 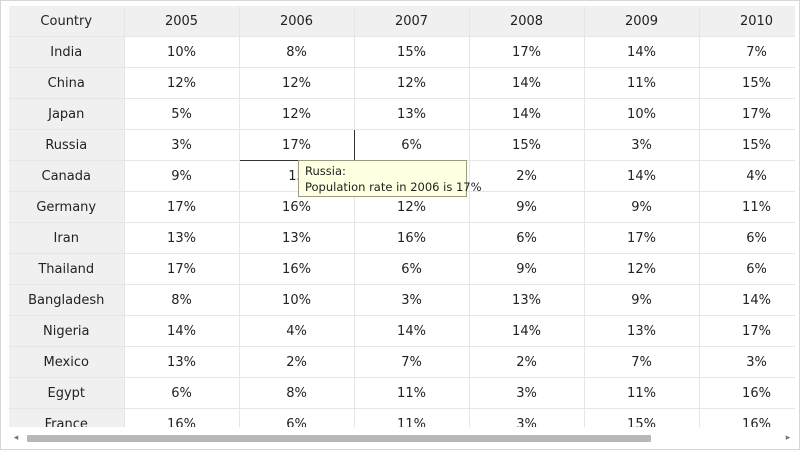 What do you see at coordinates (67, 176) in the screenshot?
I see `row-header-country: Canada` at bounding box center [67, 176].